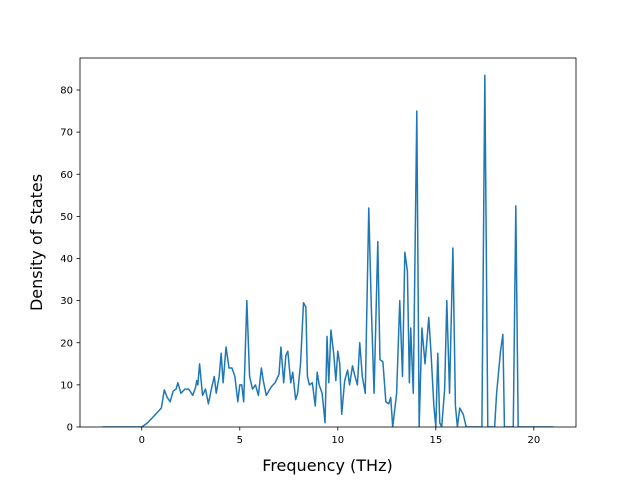 This screenshot has width=640, height=480. What do you see at coordinates (533, 440) in the screenshot?
I see `x-tick-label: 20` at bounding box center [533, 440].